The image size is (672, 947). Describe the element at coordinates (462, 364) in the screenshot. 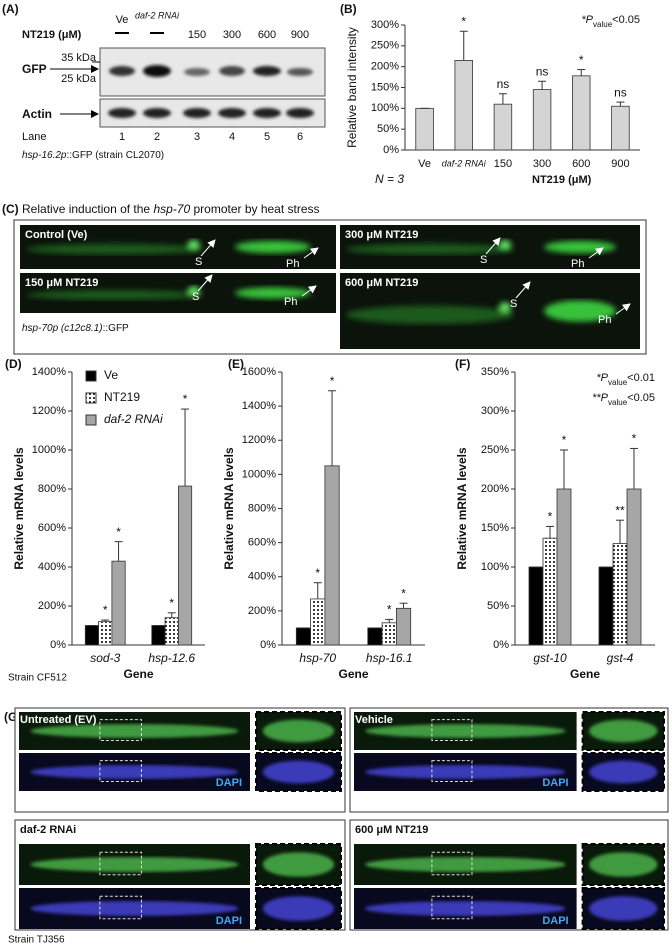

I see `panel-label: (F)` at that location.